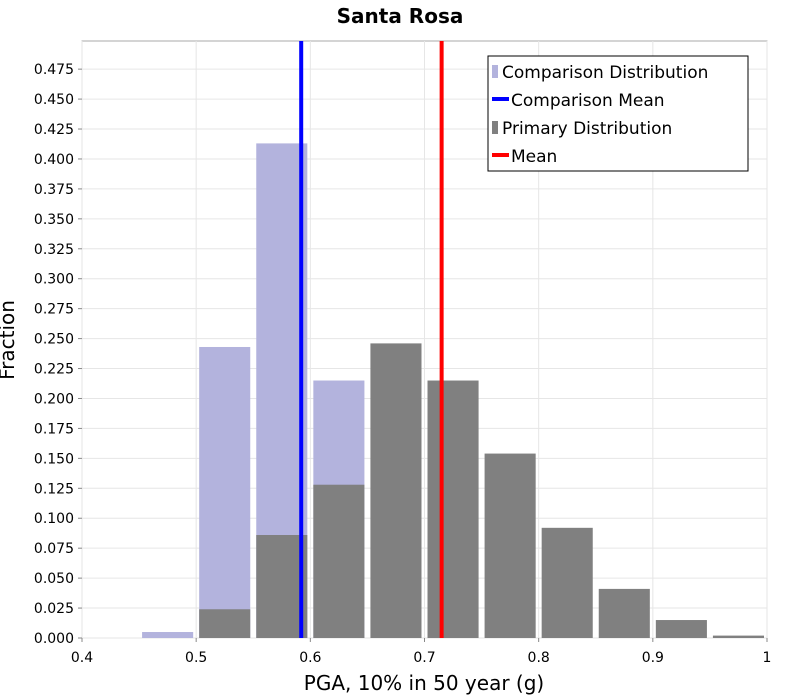  Describe the element at coordinates (196, 658) in the screenshot. I see `x-tick-label: 0.5` at that location.